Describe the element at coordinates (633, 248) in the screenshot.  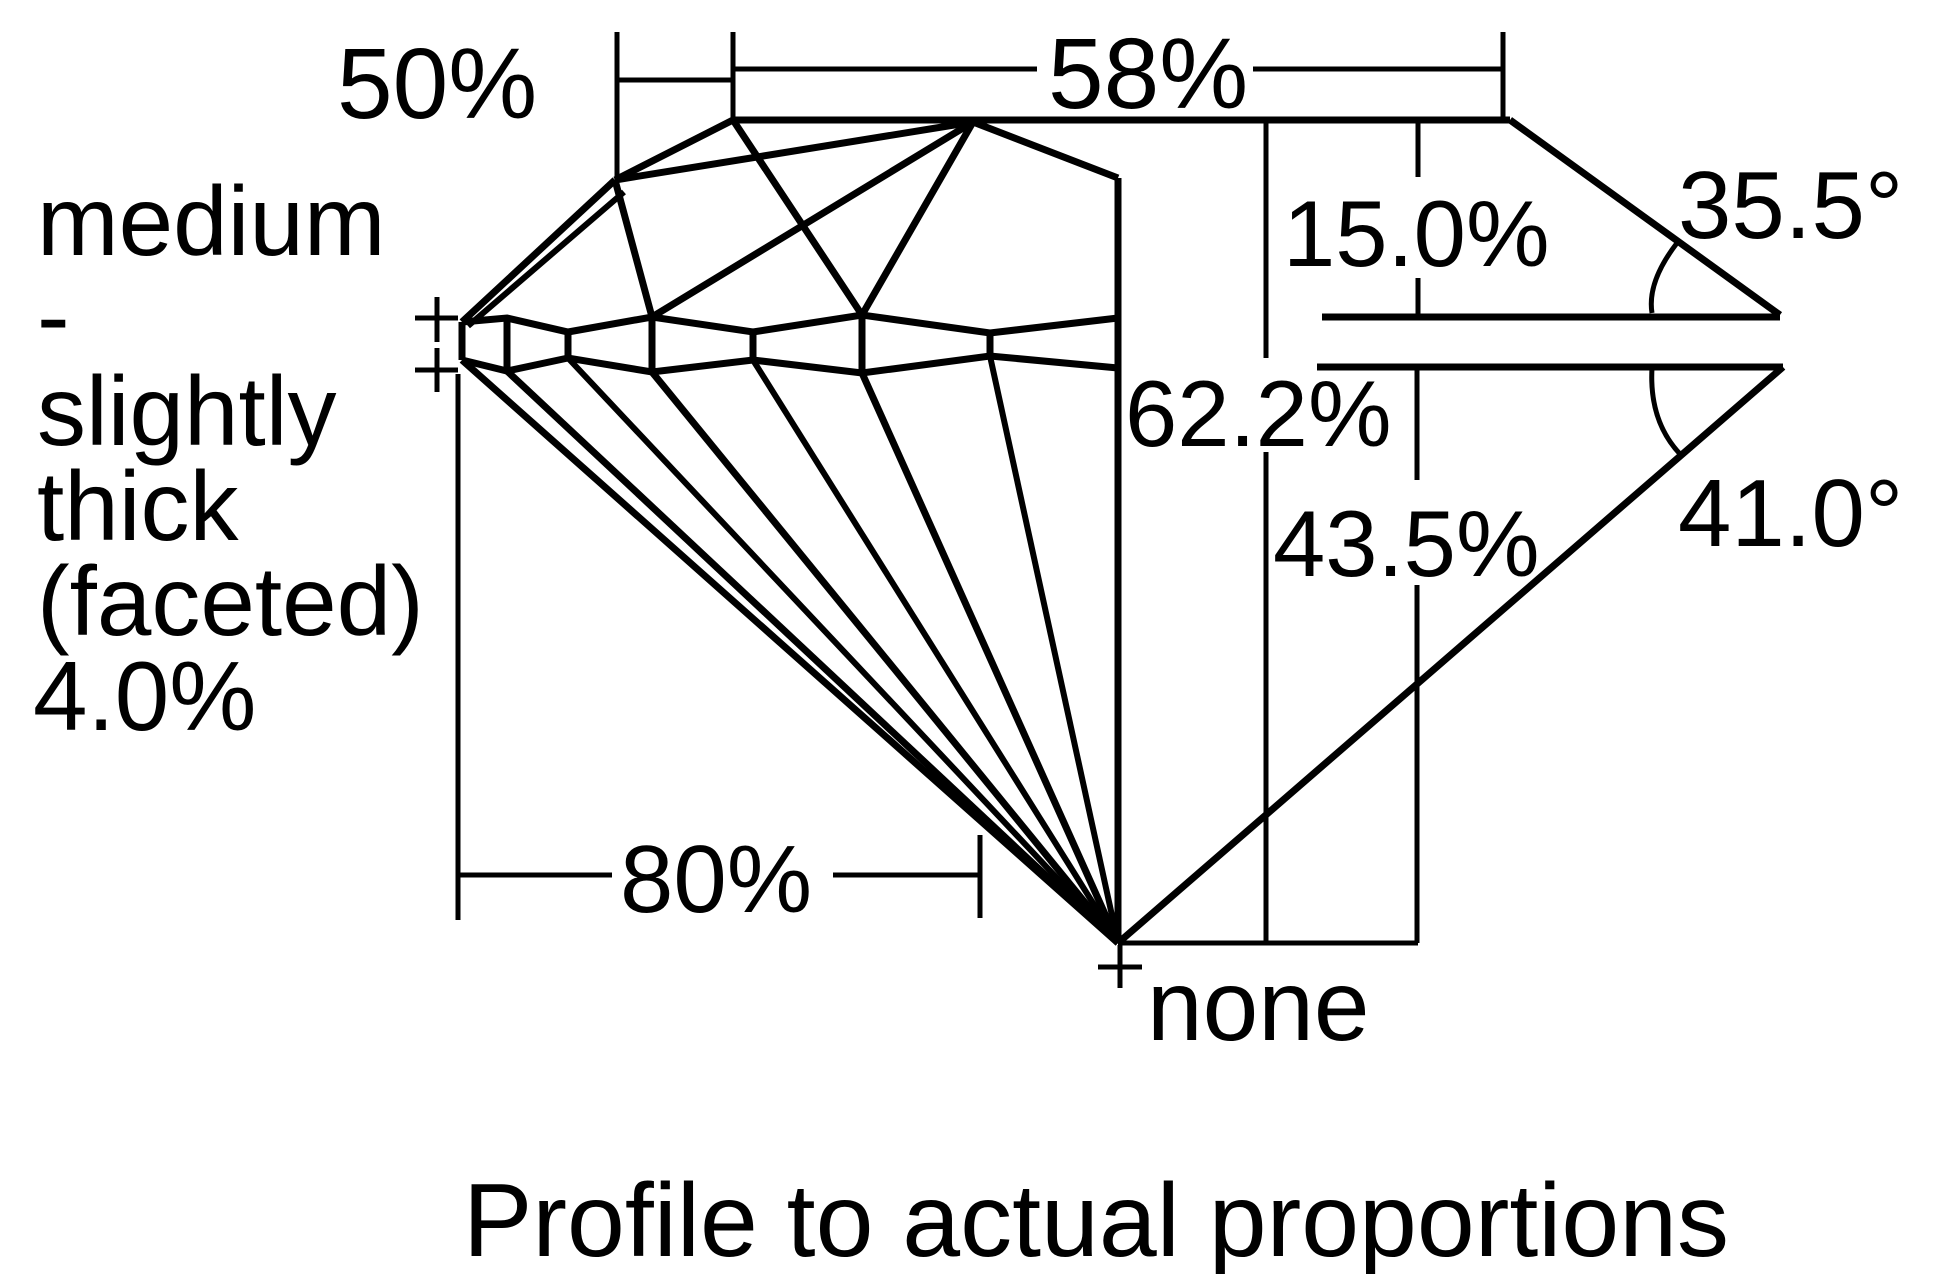
I see `crown-facet-d-k` at that location.